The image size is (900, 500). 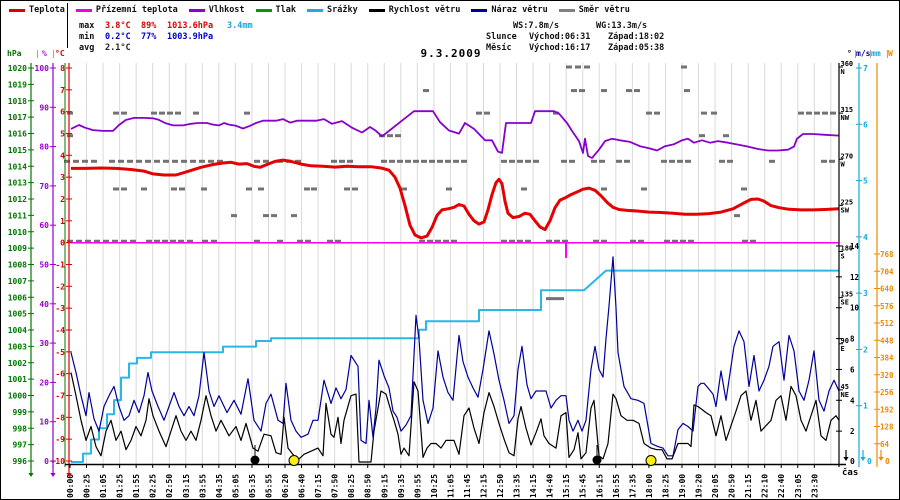 What do you see at coordinates (62, 134) in the screenshot?
I see `temperature-axis-tick-label: 5` at bounding box center [62, 134].